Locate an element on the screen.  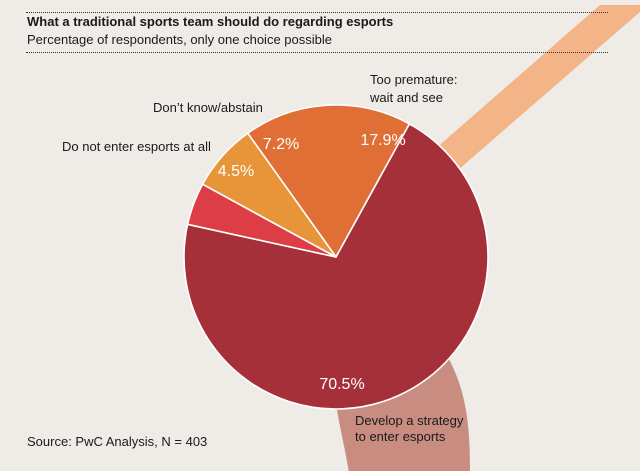
pie-value-label: 7.2% is located at coordinates (281, 144).